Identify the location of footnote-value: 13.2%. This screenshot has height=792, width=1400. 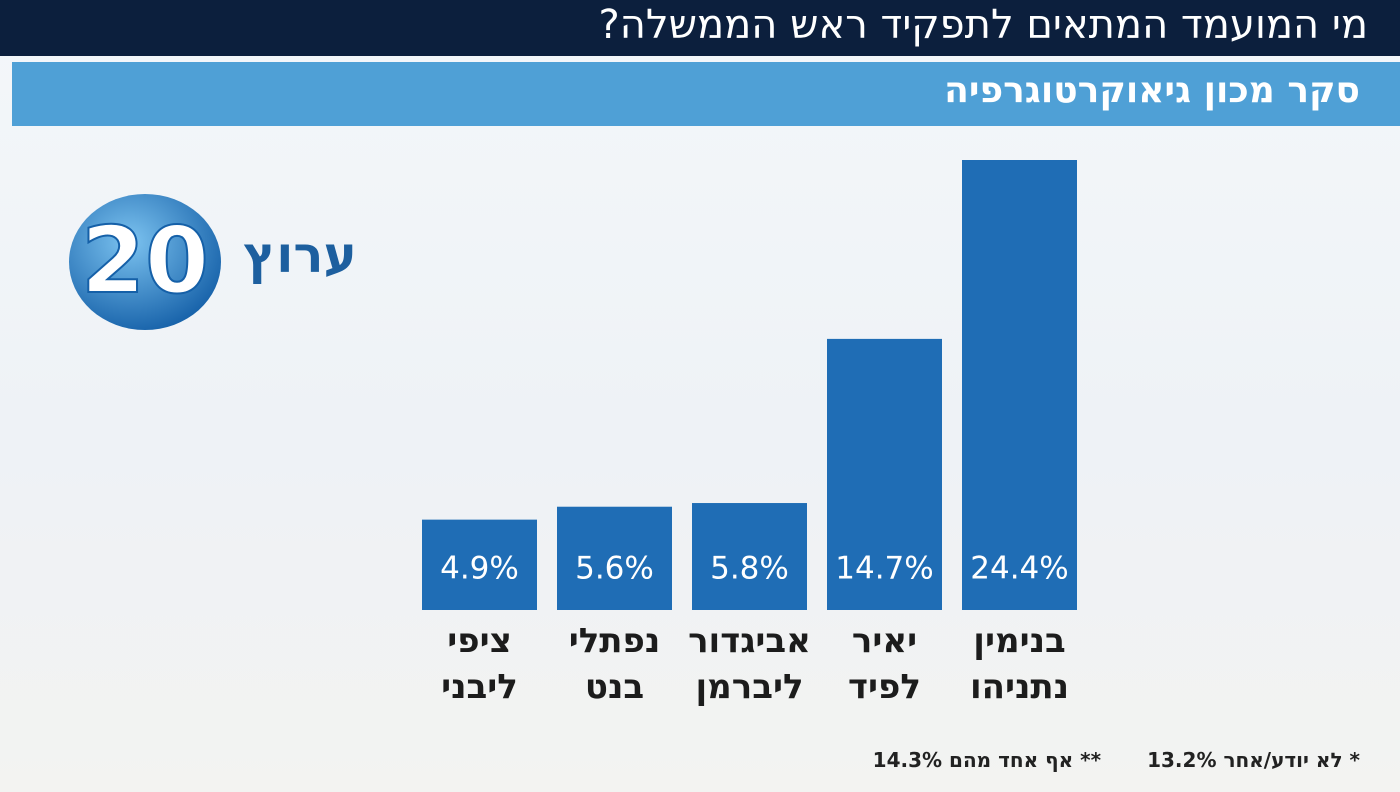
(1182, 760).